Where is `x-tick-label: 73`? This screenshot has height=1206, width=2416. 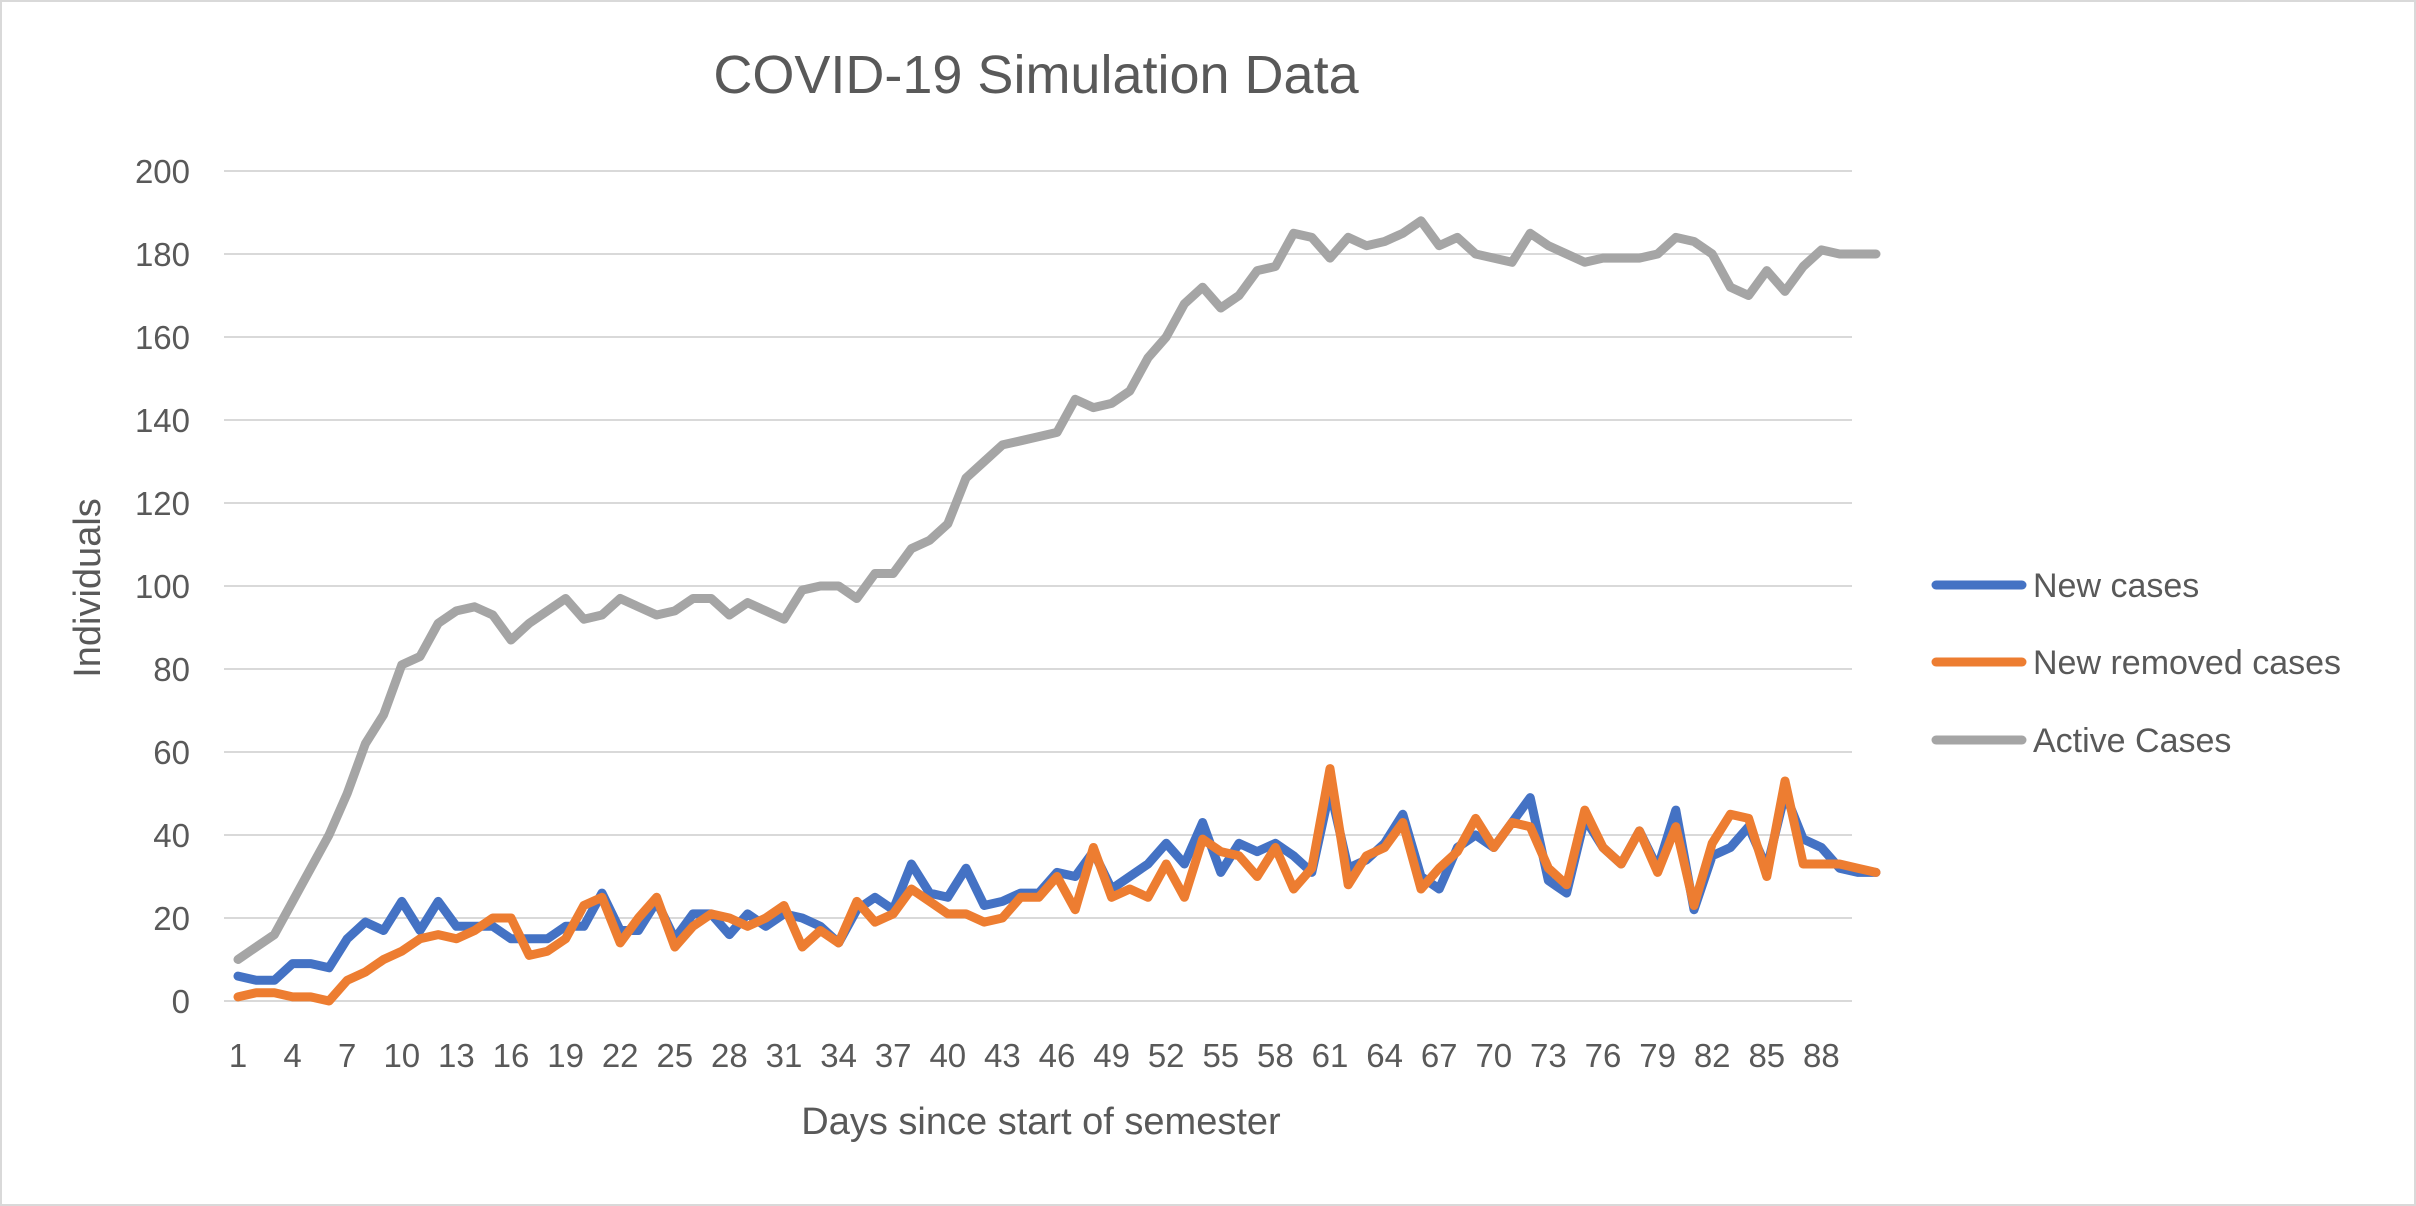 x-tick-label: 73 is located at coordinates (1548, 1055).